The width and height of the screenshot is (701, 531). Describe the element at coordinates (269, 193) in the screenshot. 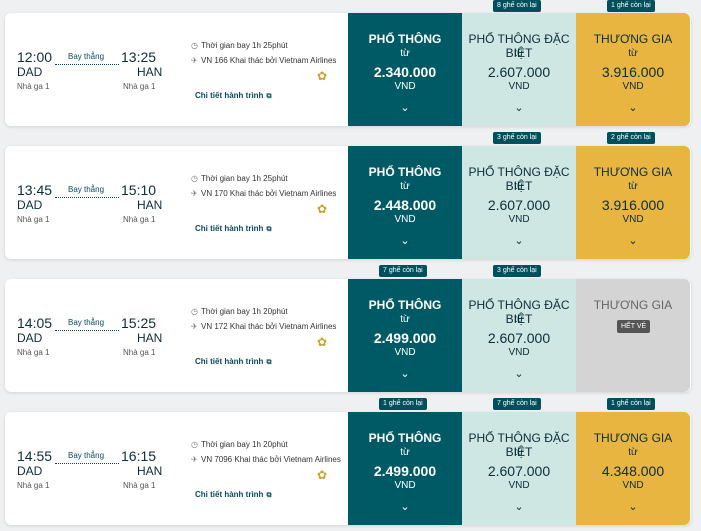

I see `flight-operator: VN 170 Khai thác bởi Vietnam Airlines` at that location.